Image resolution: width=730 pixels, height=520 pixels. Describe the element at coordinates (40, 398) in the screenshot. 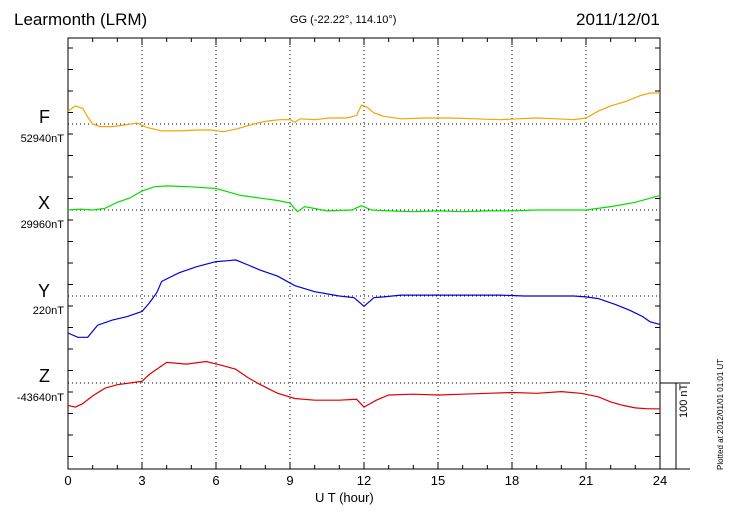

I see `component-baseline-z: -43640nT` at that location.